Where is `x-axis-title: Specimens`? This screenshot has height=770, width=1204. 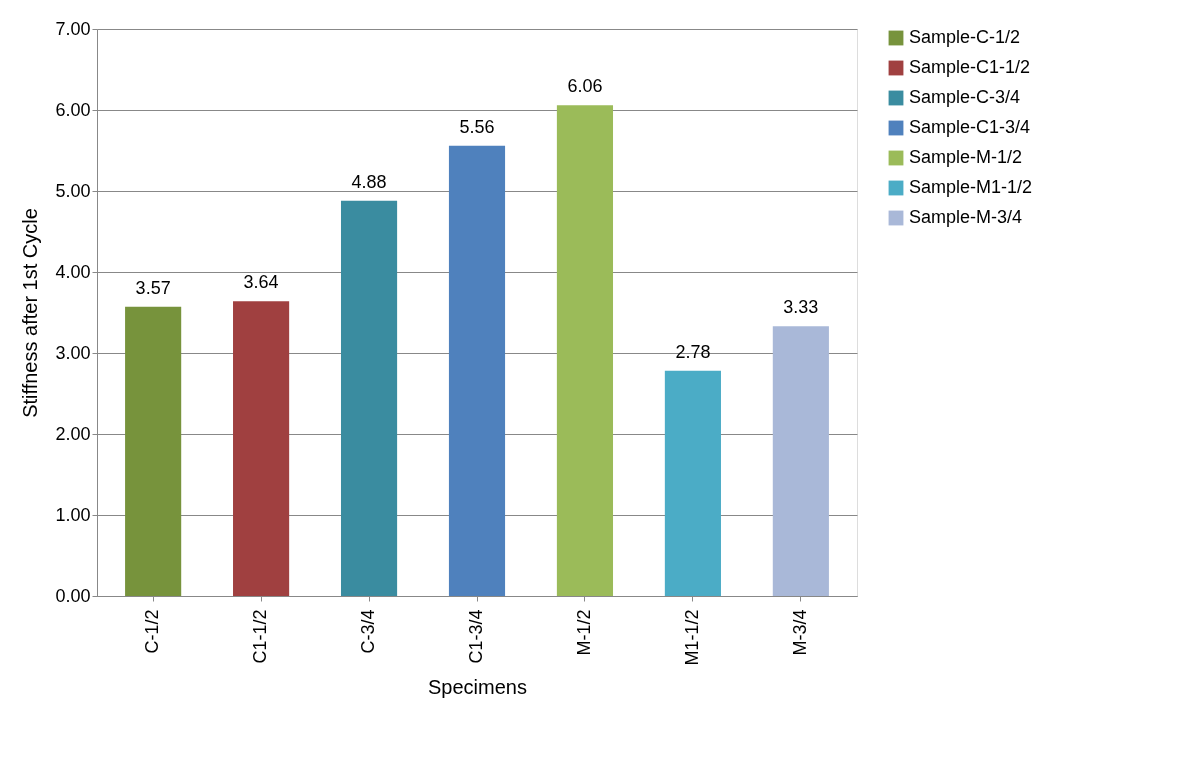 x-axis-title: Specimens is located at coordinates (477, 686).